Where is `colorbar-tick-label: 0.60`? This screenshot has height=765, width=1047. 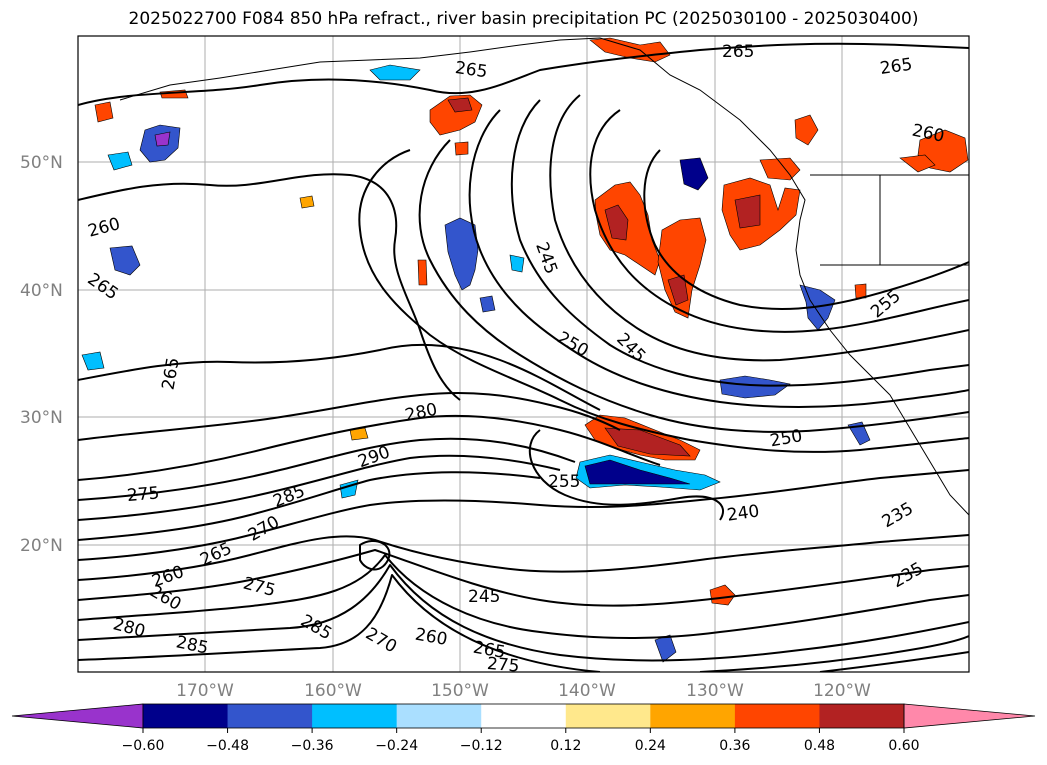 colorbar-tick-label: 0.60 is located at coordinates (903, 746).